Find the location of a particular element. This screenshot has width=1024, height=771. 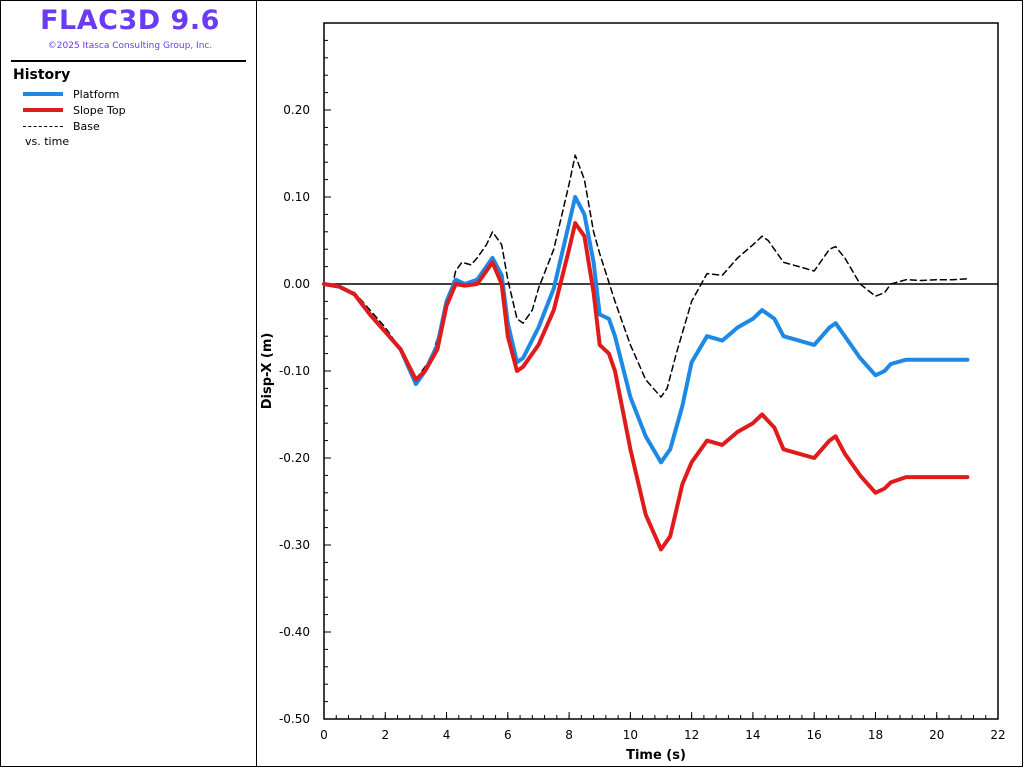

y-tick-label: -0.30 is located at coordinates (294, 545).